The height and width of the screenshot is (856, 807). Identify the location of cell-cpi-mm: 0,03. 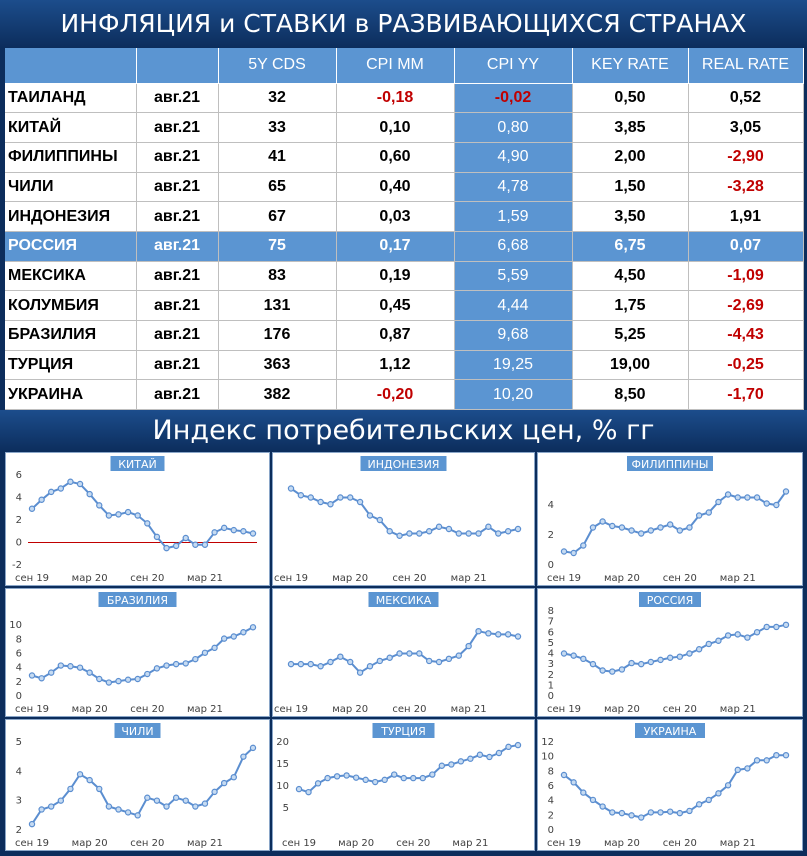
(395, 216).